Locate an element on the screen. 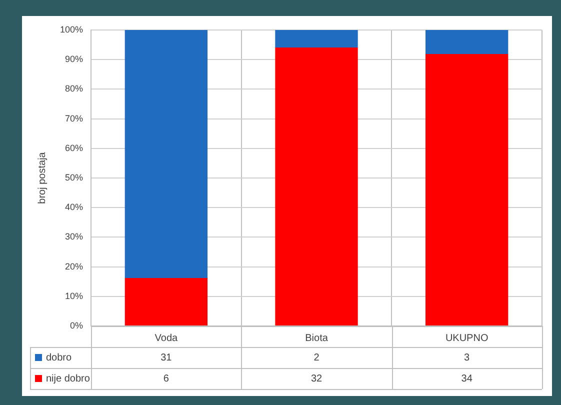 This screenshot has height=405, width=561. text: 31 is located at coordinates (166, 358).